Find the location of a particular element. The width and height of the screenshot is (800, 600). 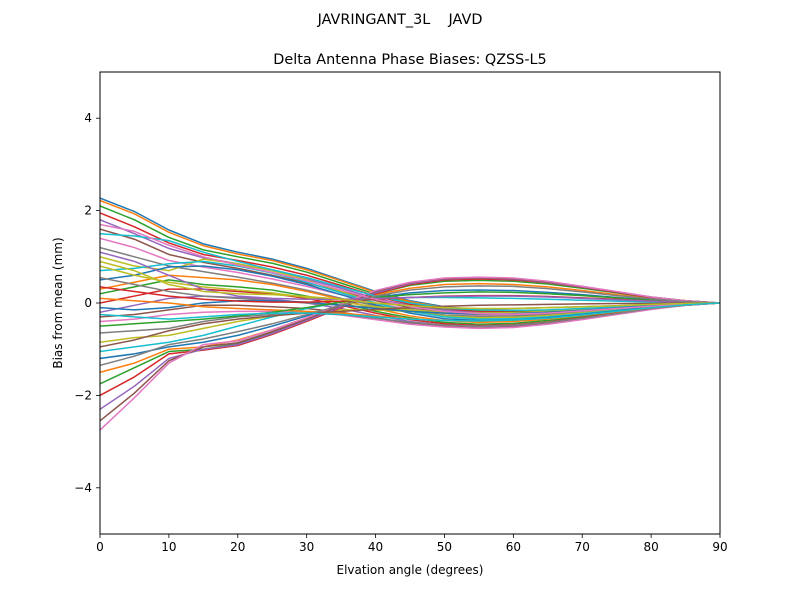

y-tick-label: 0 is located at coordinates (88, 303).